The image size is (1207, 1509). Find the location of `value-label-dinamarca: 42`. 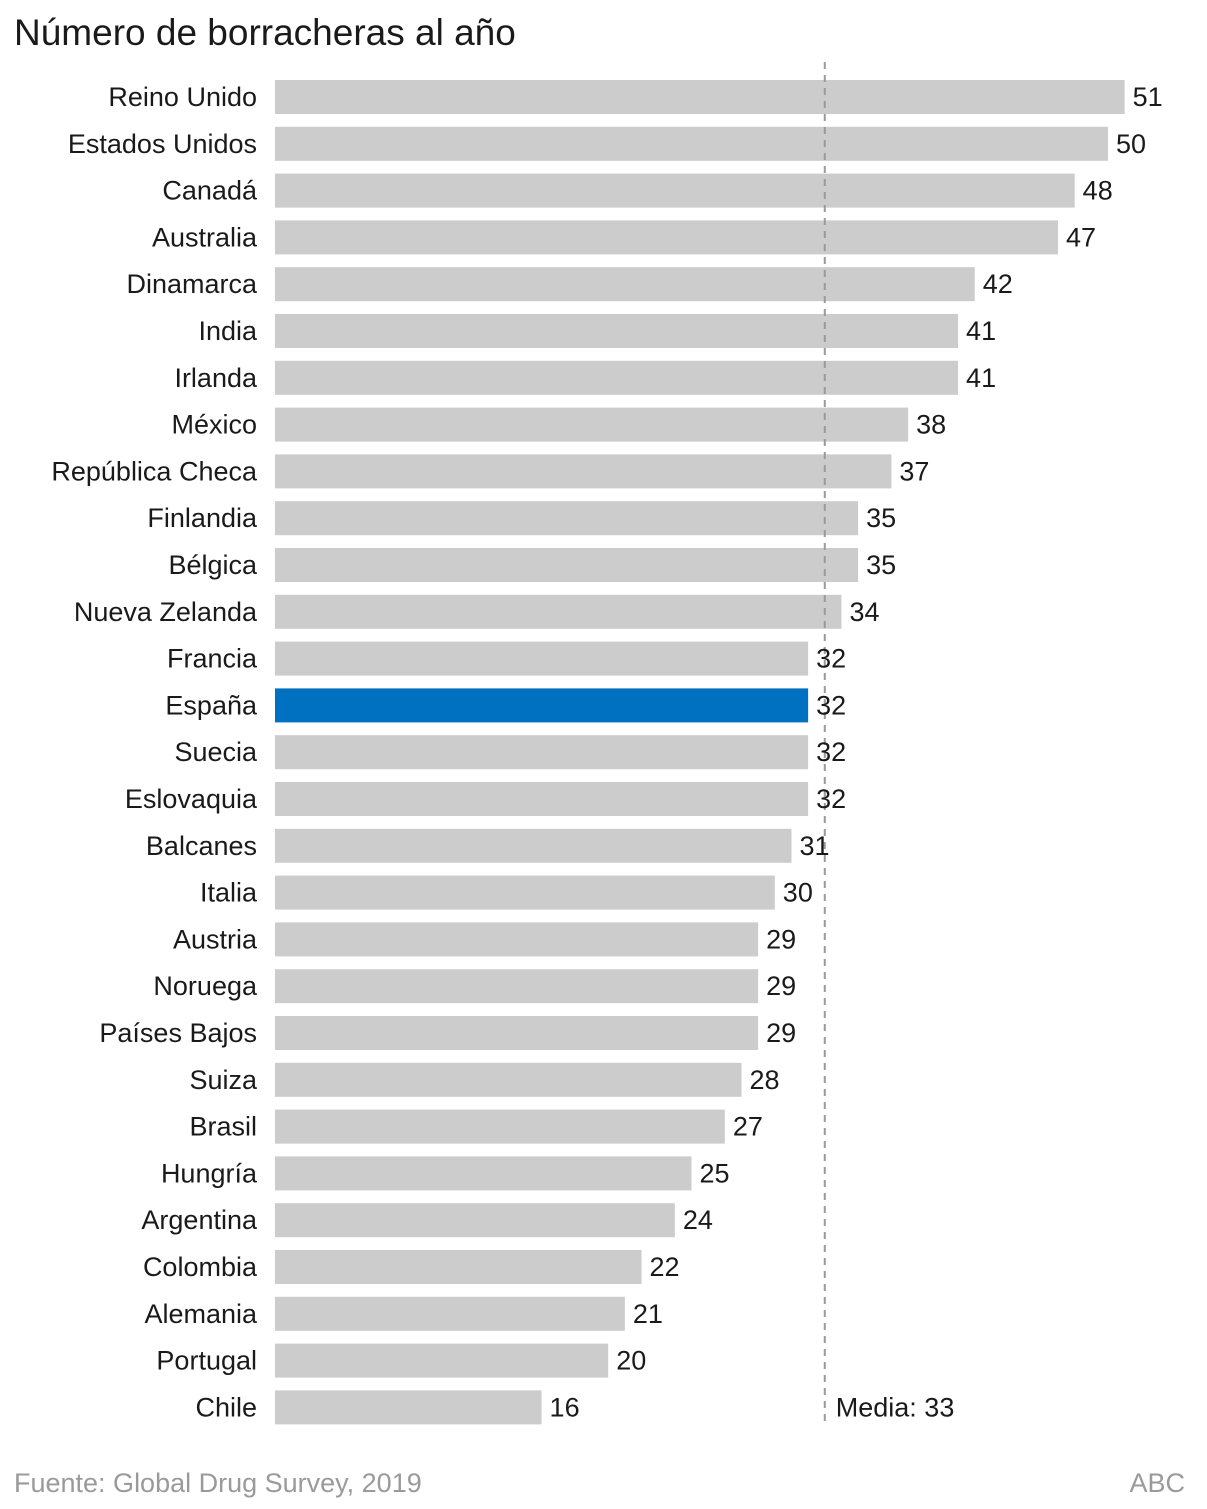

value-label-dinamarca: 42 is located at coordinates (998, 284).